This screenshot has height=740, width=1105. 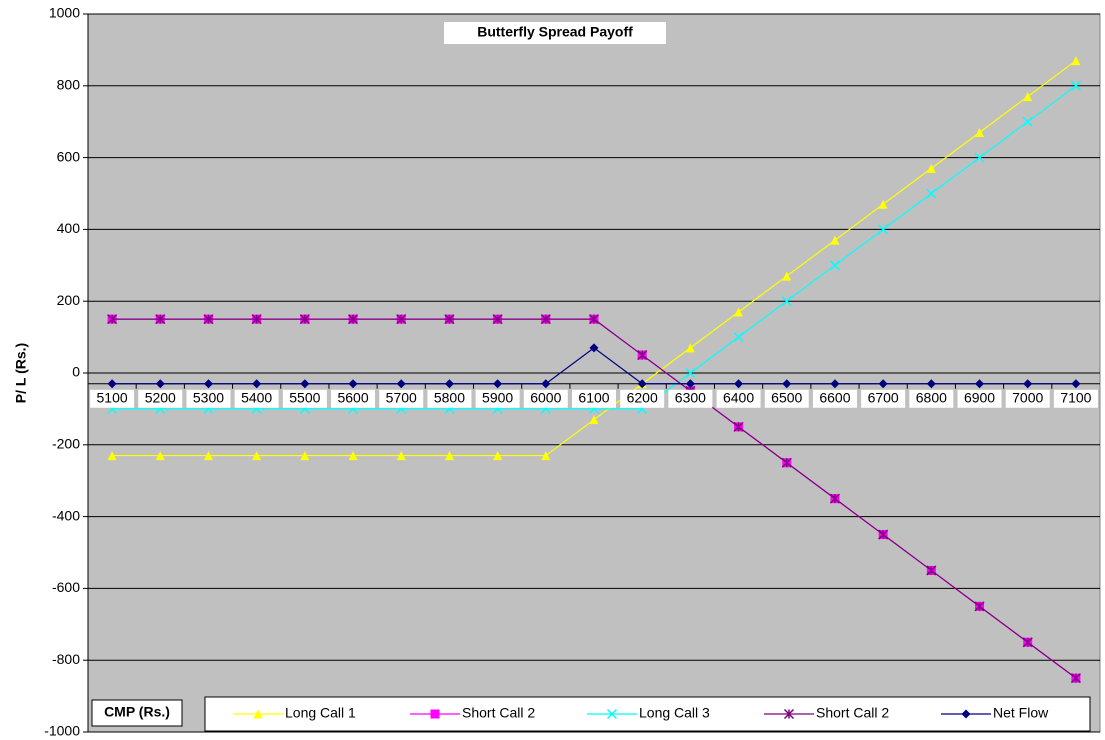 I want to click on x-tick-label: 5100, so click(x=112, y=397).